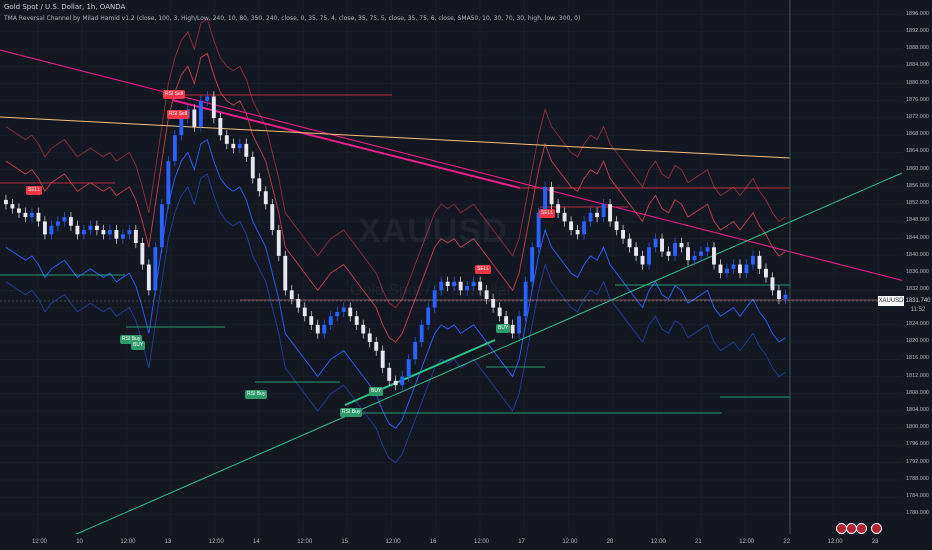 Image resolution: width=932 pixels, height=550 pixels. I want to click on price-tick-label: 1852.000, so click(917, 203).